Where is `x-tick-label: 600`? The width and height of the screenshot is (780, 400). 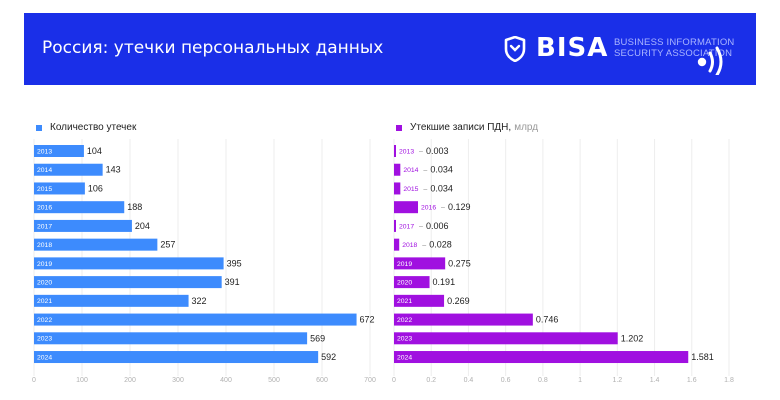
x-tick-label: 600 is located at coordinates (322, 380).